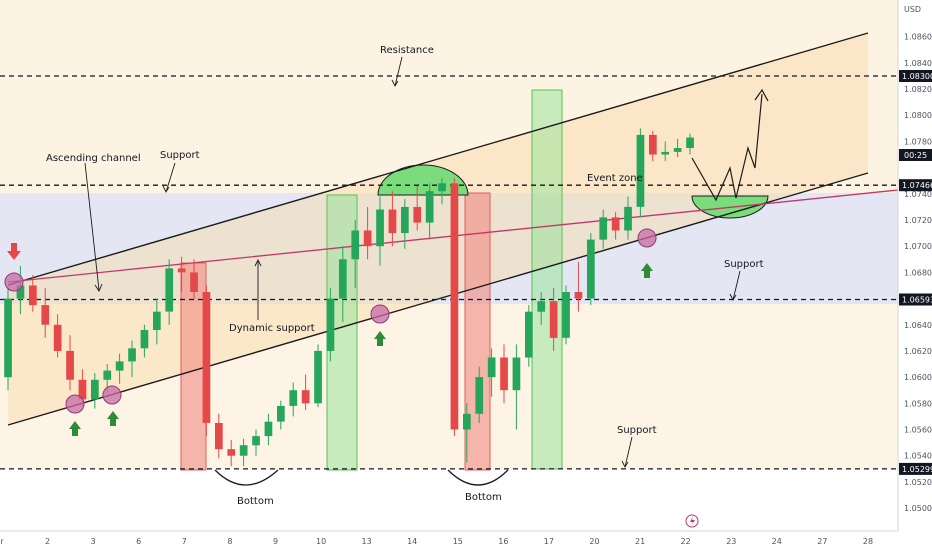 The width and height of the screenshot is (932, 550). Describe the element at coordinates (918, 115) in the screenshot. I see `price-tick: 1.08000` at that location.